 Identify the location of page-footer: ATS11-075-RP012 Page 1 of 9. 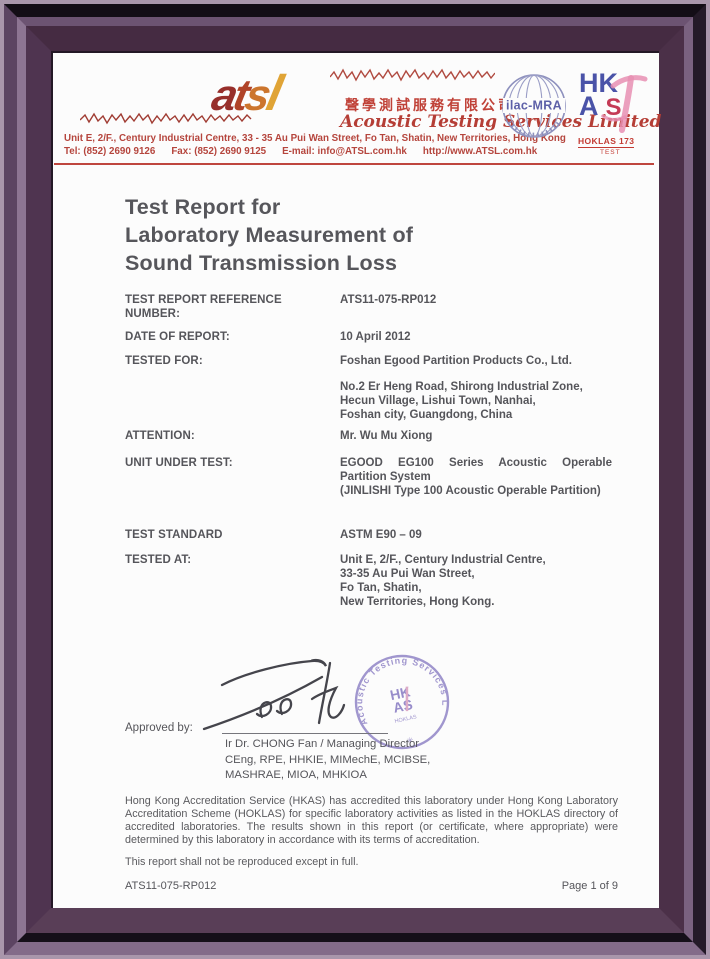
(371, 886).